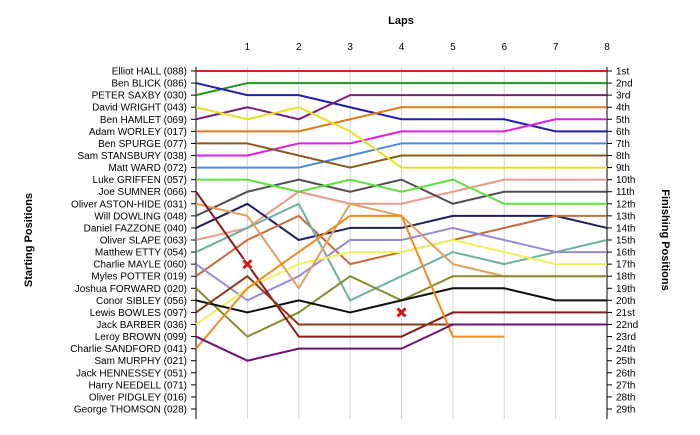  I want to click on finishing-position-label: 18th, so click(625, 277).